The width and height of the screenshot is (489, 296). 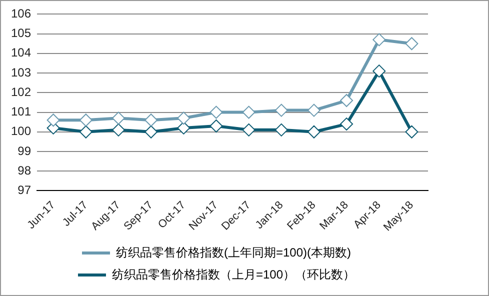 I want to click on y-tick-label: 101, so click(x=21, y=111).